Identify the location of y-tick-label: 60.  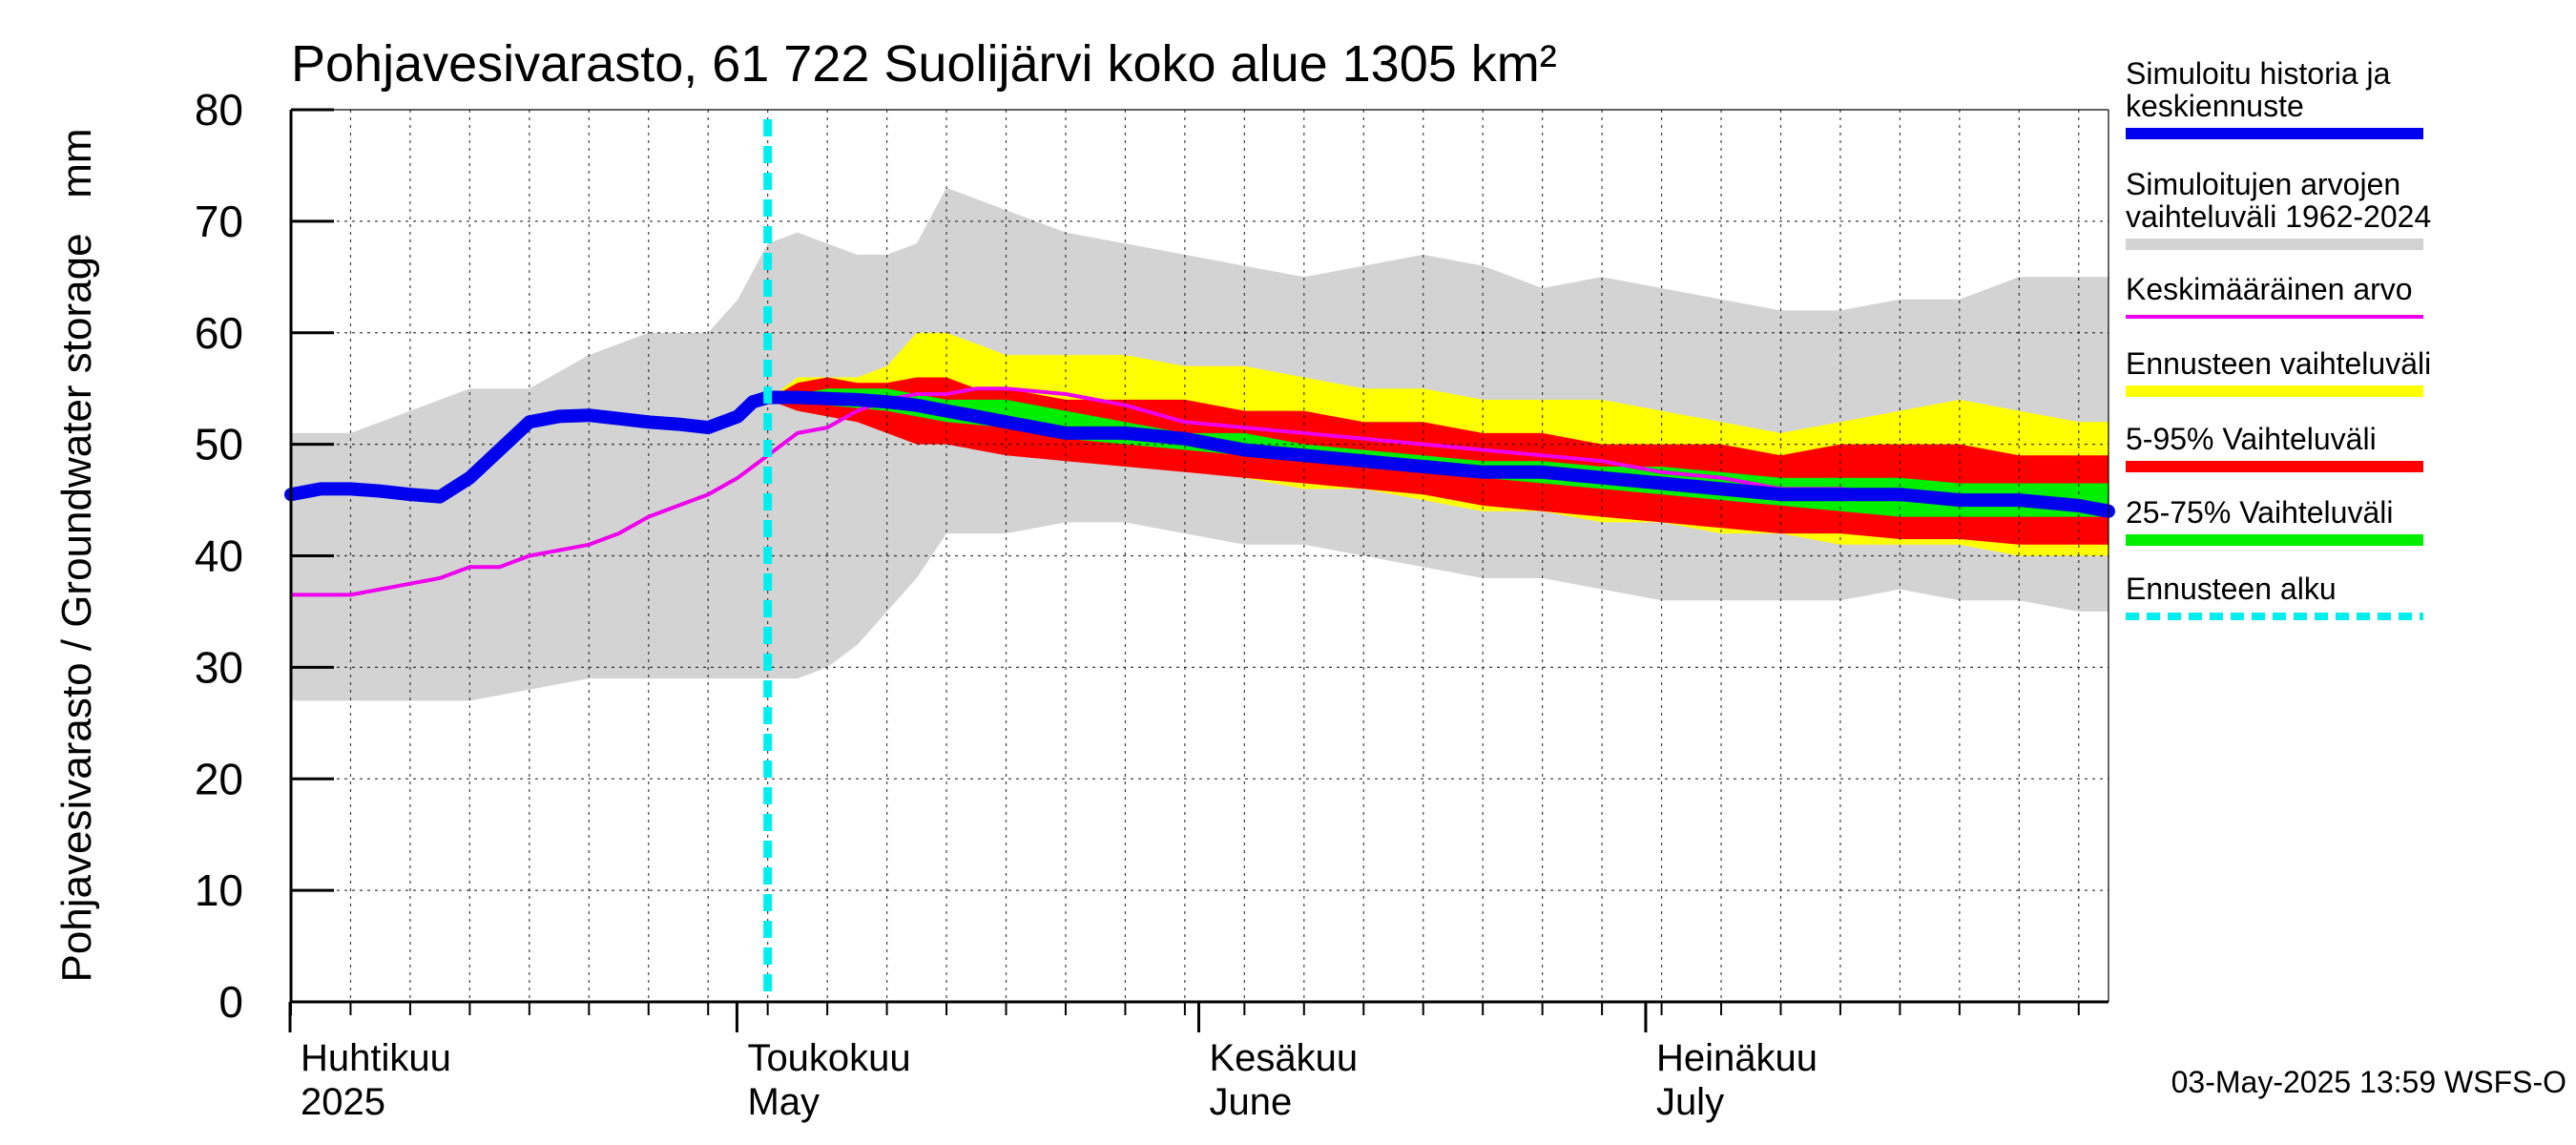
(219, 333).